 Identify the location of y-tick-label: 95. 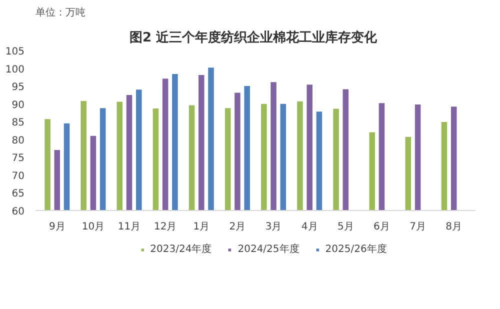
(18, 88).